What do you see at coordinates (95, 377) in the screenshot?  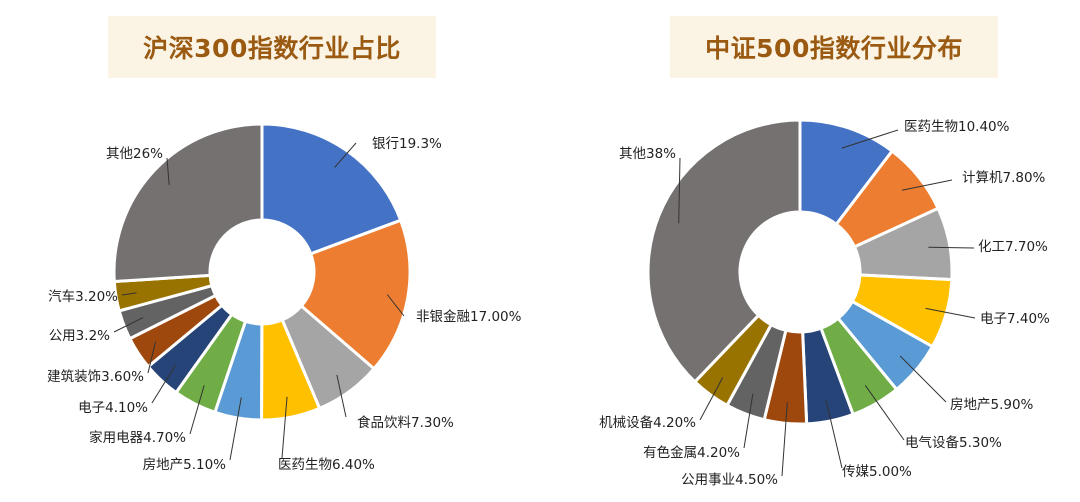 I see `slice-label: 建筑装饰3.60%` at bounding box center [95, 377].